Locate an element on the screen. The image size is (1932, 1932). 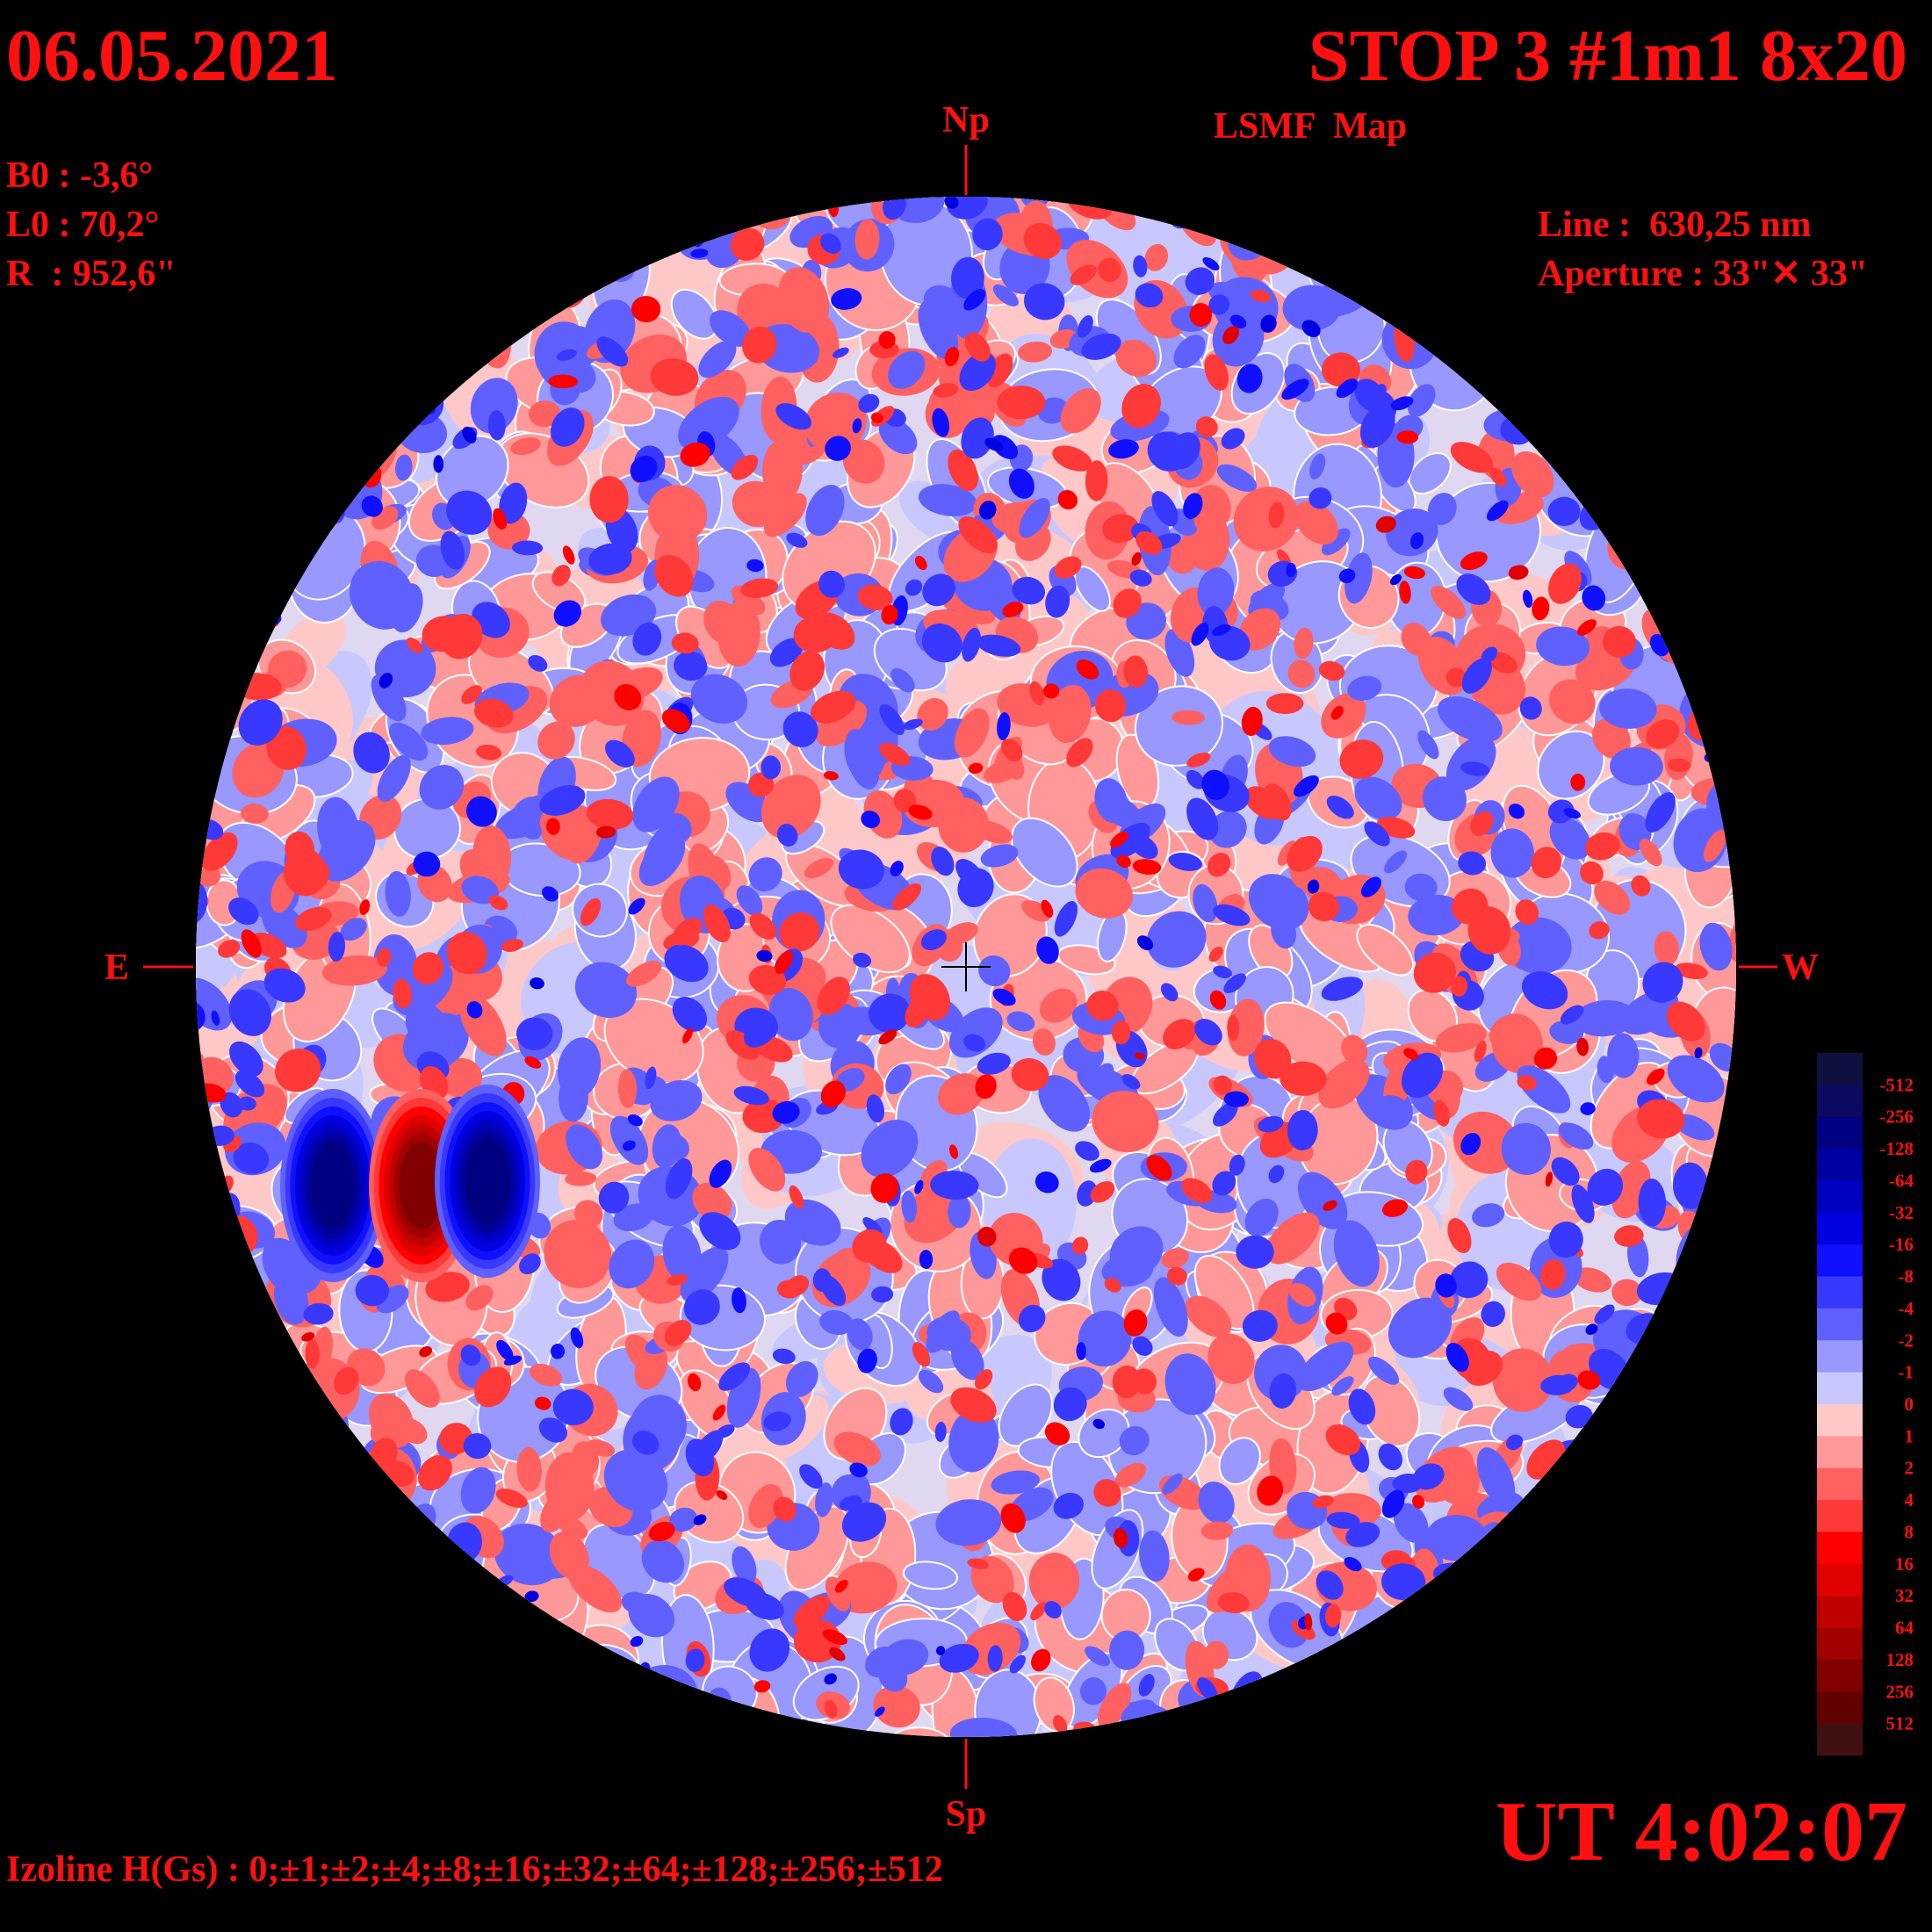
colorbar-label: 0 is located at coordinates (1909, 1405).